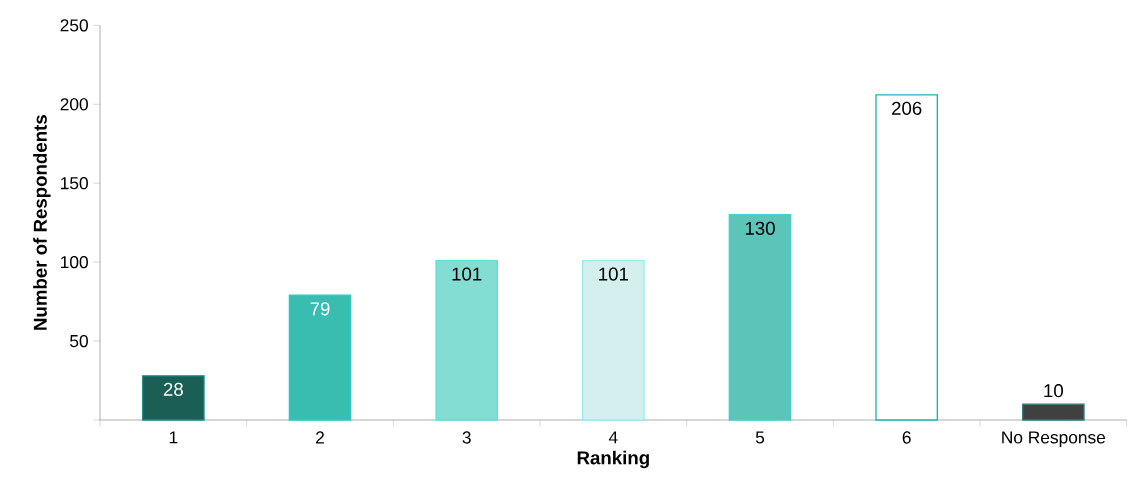 Image resolution: width=1148 pixels, height=493 pixels. What do you see at coordinates (173, 389) in the screenshot?
I see `data-label: 28` at bounding box center [173, 389].